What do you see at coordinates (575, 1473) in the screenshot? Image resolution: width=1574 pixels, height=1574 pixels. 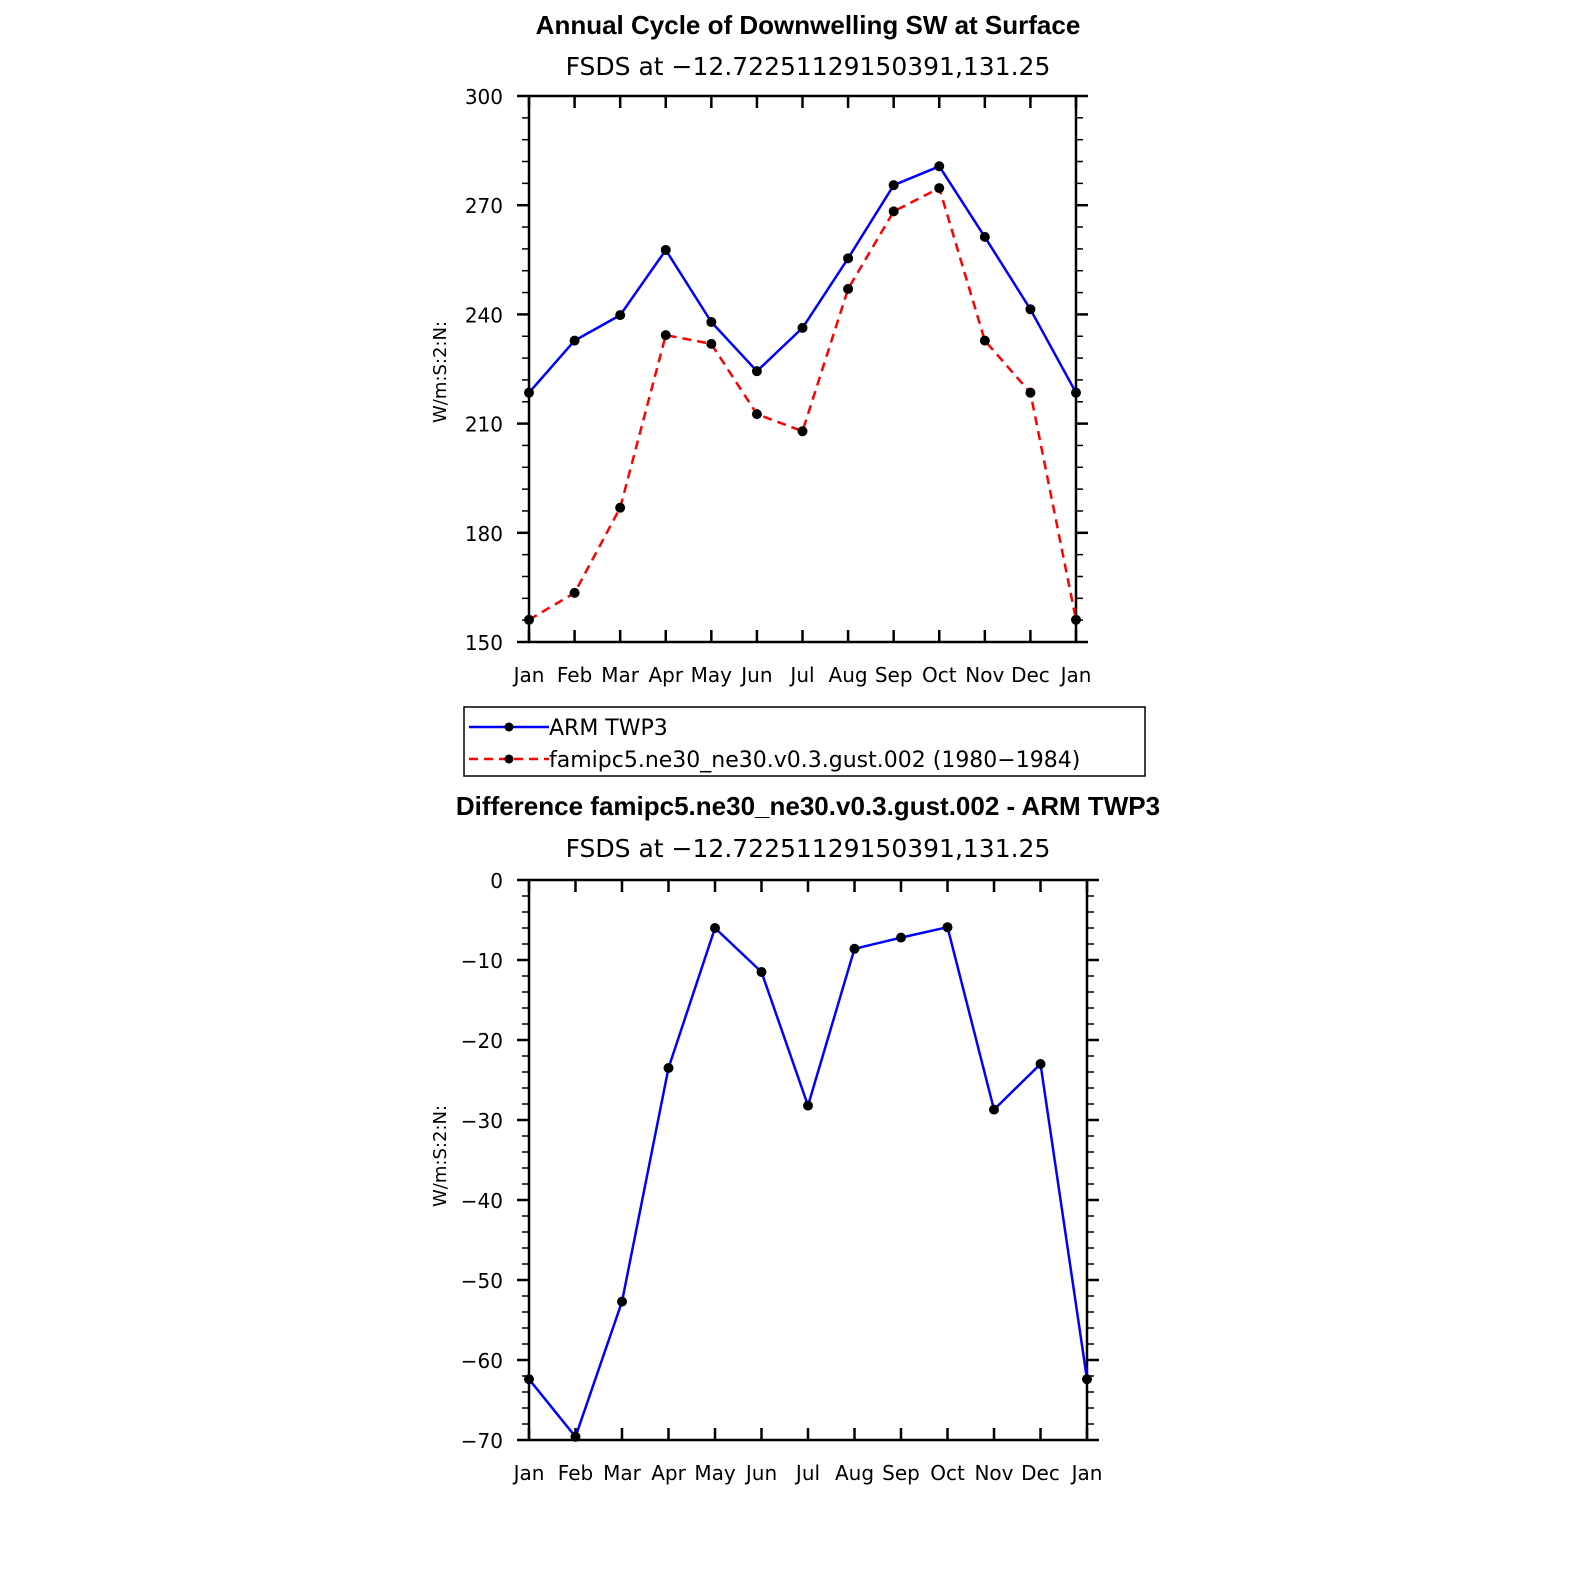 I see `bottom-x-tick-label: Feb` at bounding box center [575, 1473].